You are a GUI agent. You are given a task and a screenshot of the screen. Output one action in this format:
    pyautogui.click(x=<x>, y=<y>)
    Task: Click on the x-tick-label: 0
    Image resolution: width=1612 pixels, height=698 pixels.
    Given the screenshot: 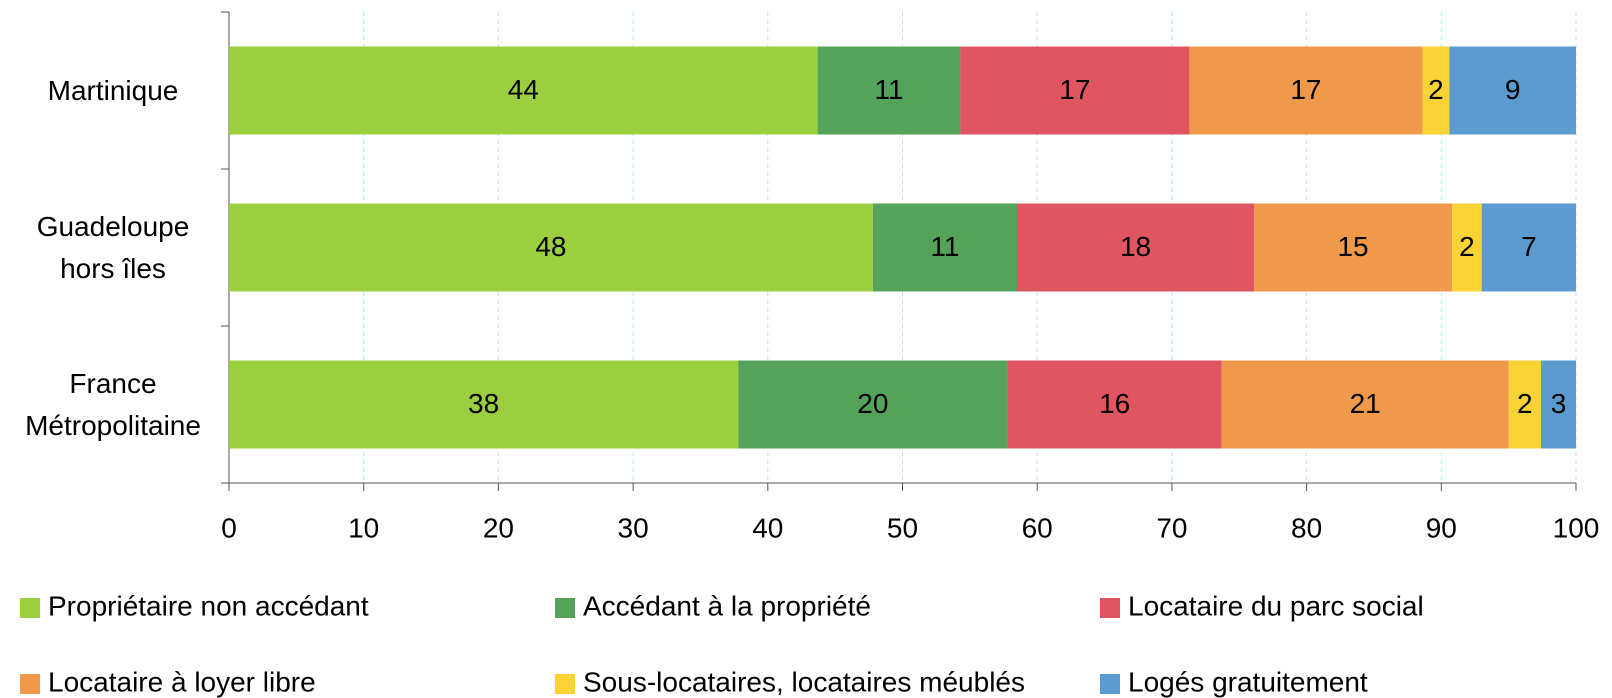 What is the action you would take?
    pyautogui.click(x=229, y=527)
    